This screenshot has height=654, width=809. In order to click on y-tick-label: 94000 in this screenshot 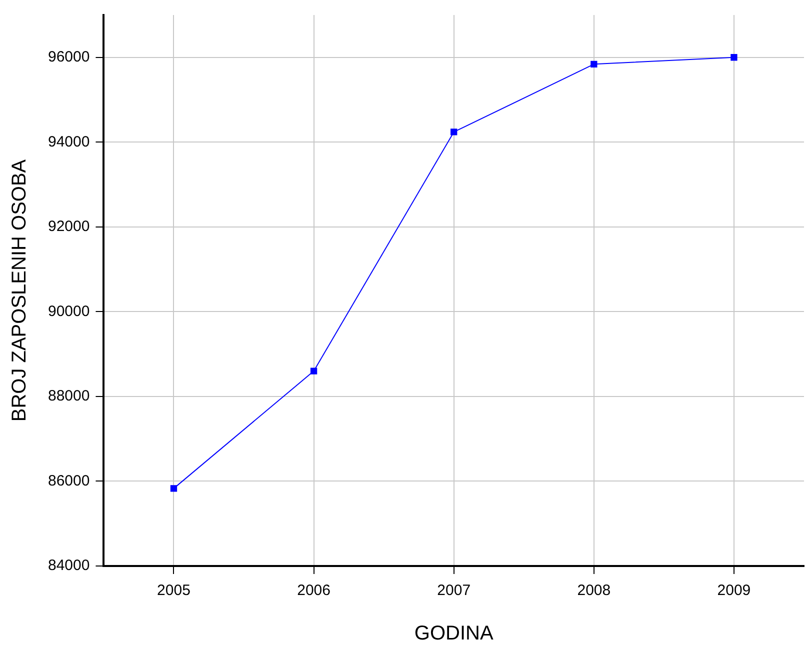, I will do `click(69, 141)`.